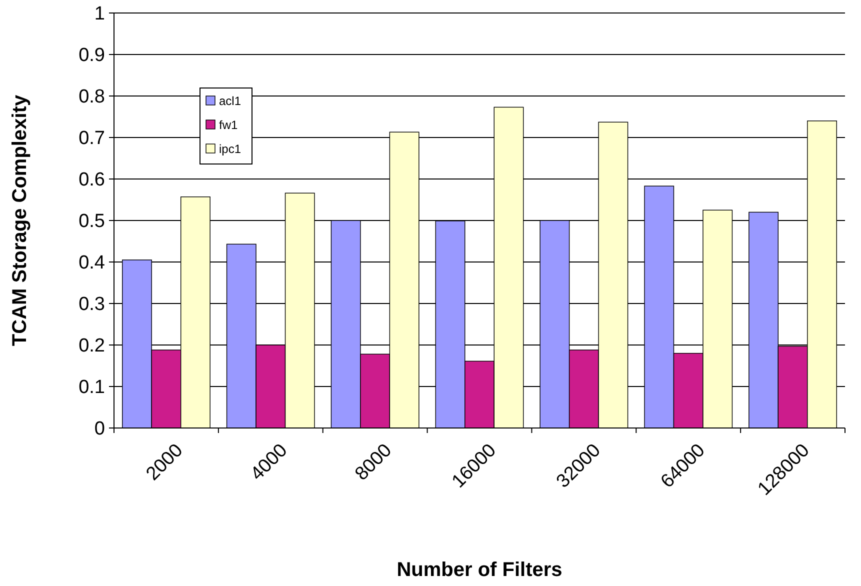 The width and height of the screenshot is (861, 586). What do you see at coordinates (91, 221) in the screenshot?
I see `y-tick-label: 0.5` at bounding box center [91, 221].